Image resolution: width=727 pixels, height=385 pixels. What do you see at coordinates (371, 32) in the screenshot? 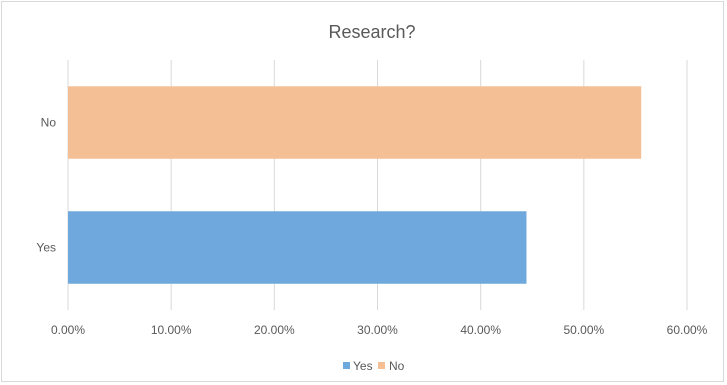
I see `chart-title: Research?` at bounding box center [371, 32].